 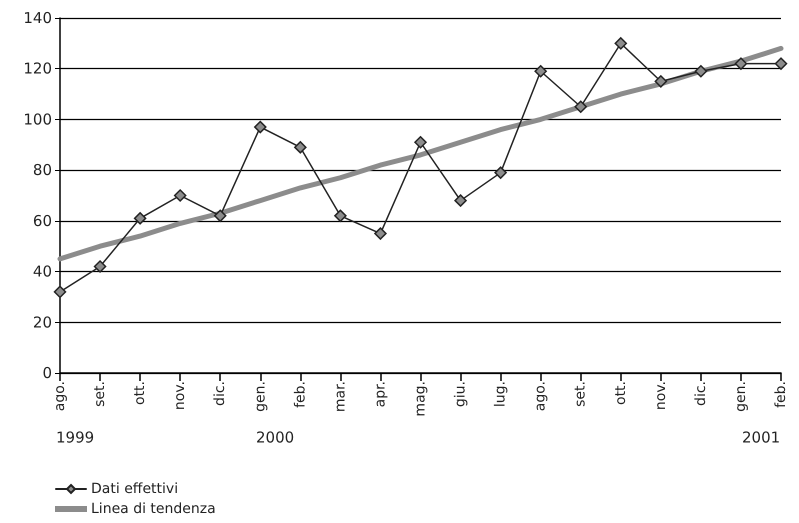 What do you see at coordinates (75, 437) in the screenshot?
I see `text: 1999` at bounding box center [75, 437].